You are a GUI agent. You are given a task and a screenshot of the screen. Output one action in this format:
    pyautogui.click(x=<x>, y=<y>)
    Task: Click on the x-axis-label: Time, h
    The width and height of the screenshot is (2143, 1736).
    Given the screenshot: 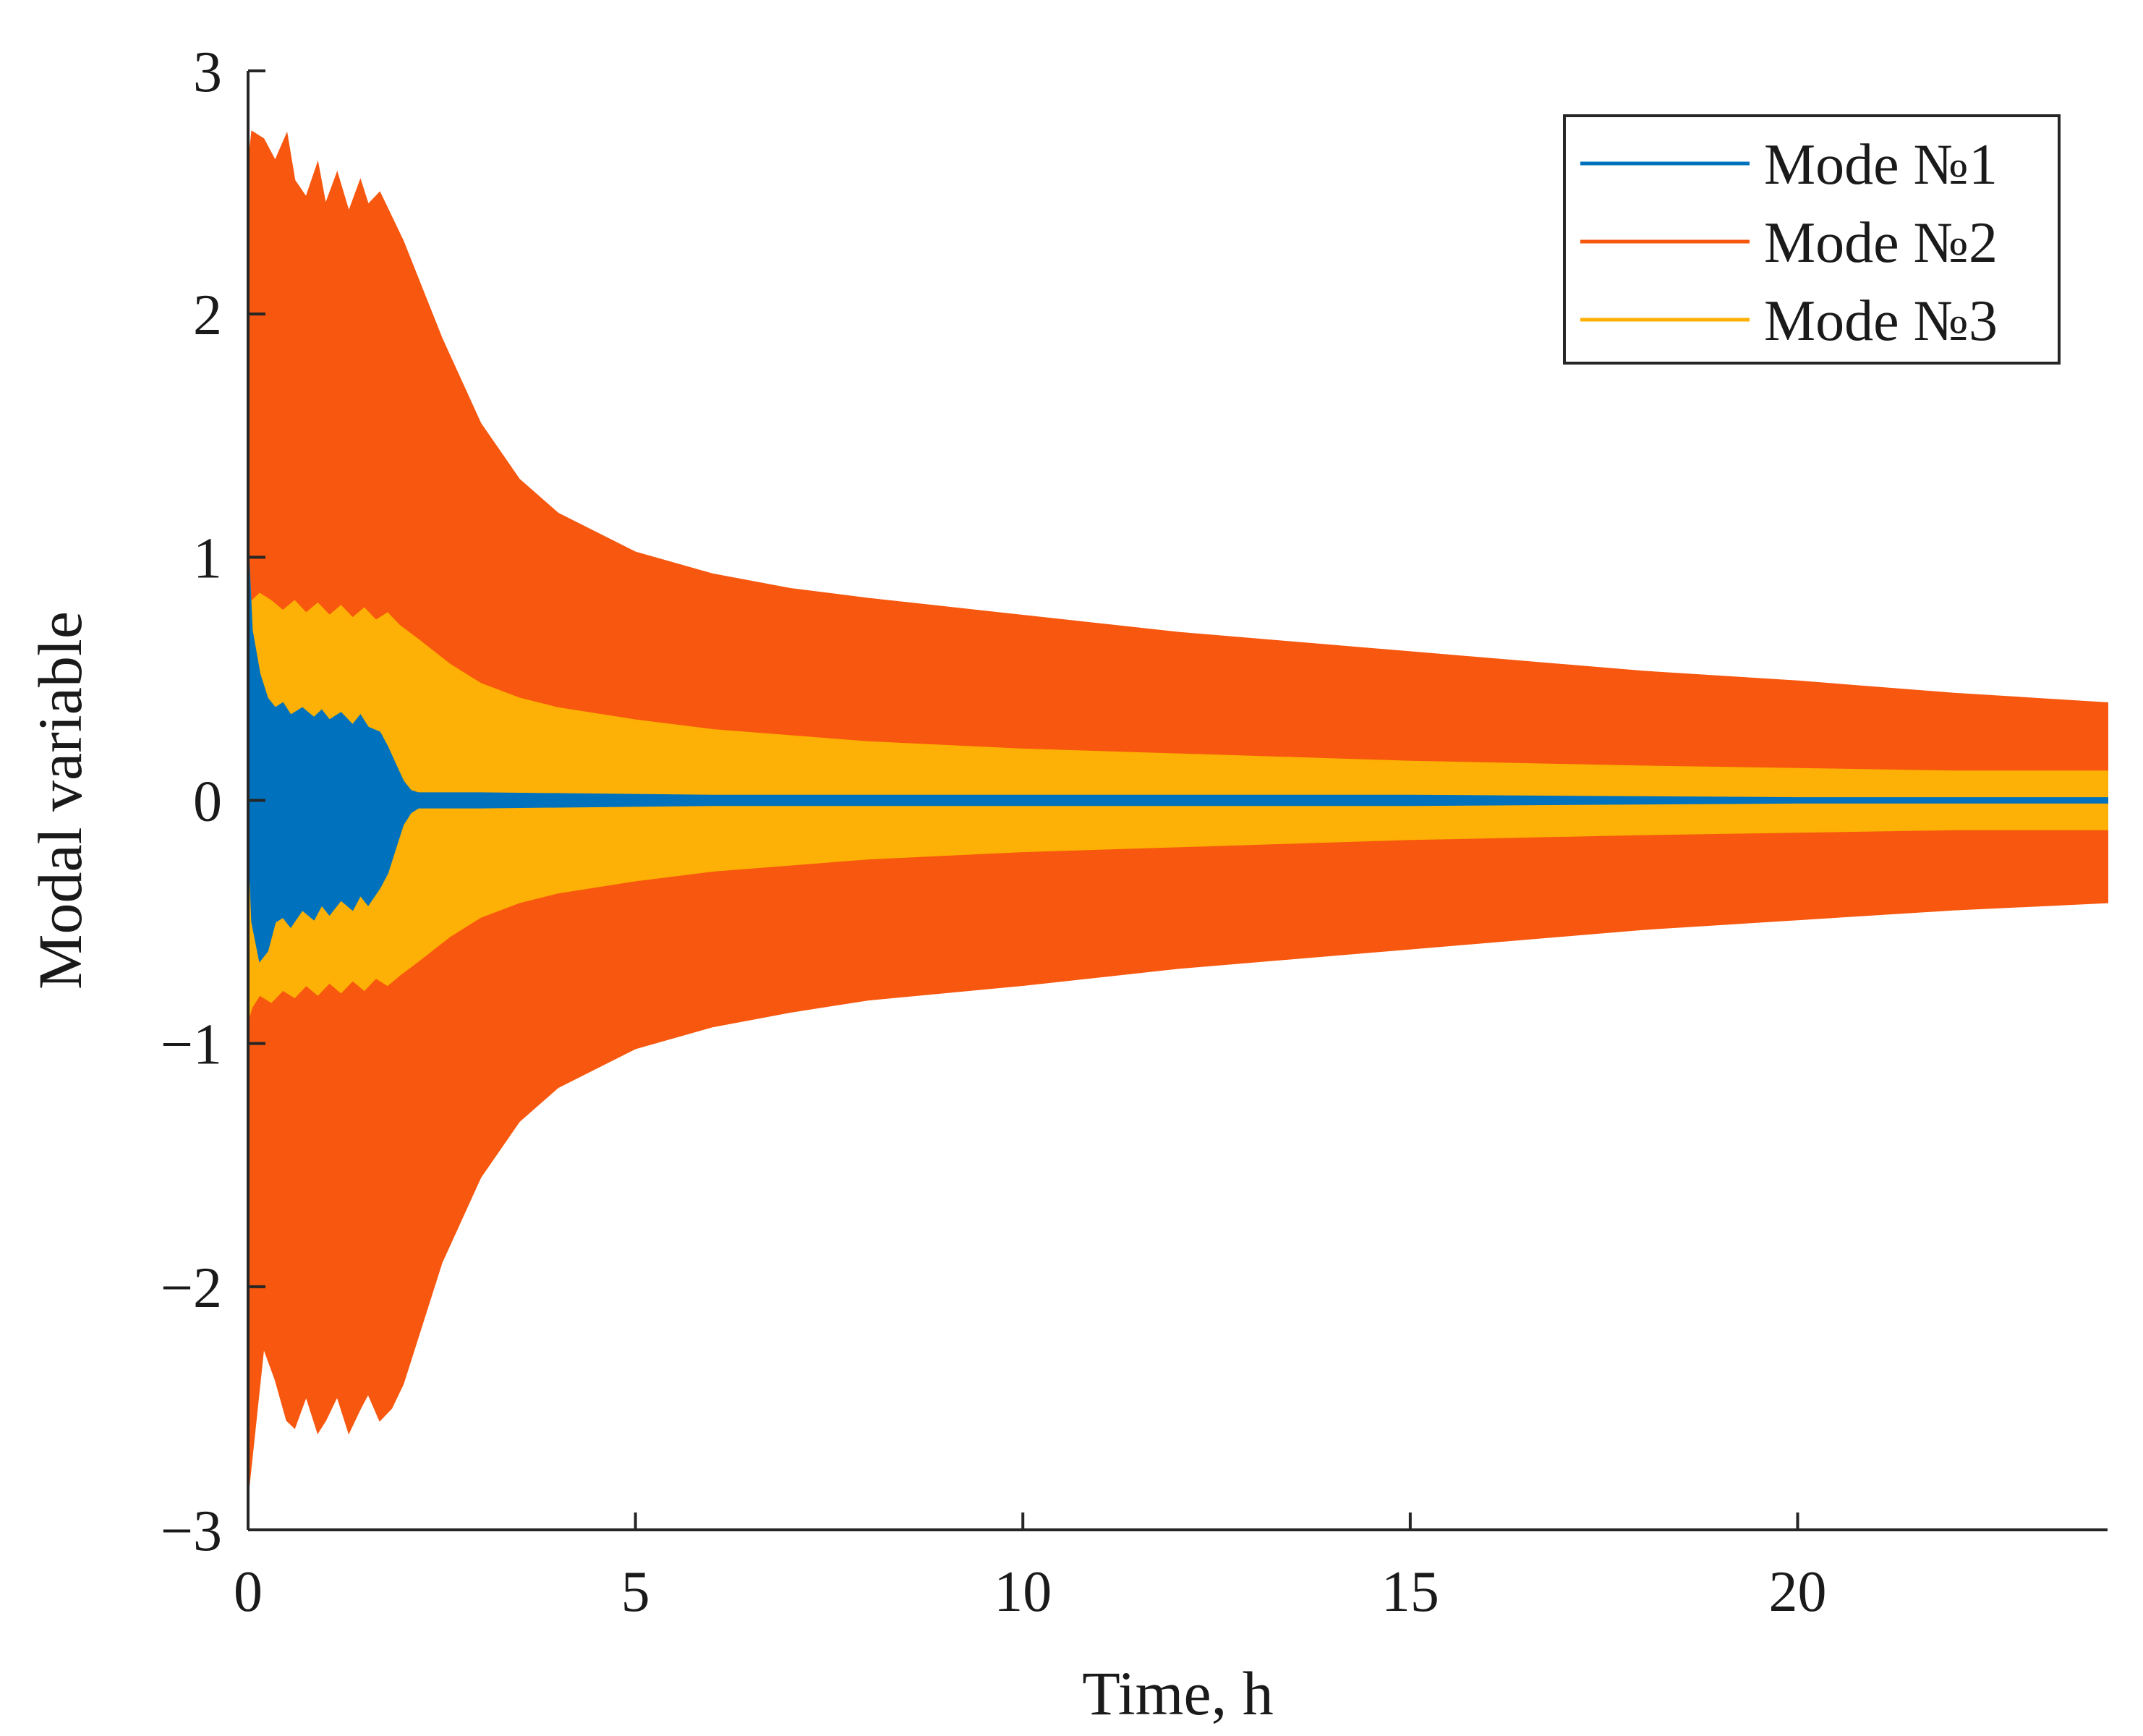 What is the action you would take?
    pyautogui.click(x=1177, y=1693)
    